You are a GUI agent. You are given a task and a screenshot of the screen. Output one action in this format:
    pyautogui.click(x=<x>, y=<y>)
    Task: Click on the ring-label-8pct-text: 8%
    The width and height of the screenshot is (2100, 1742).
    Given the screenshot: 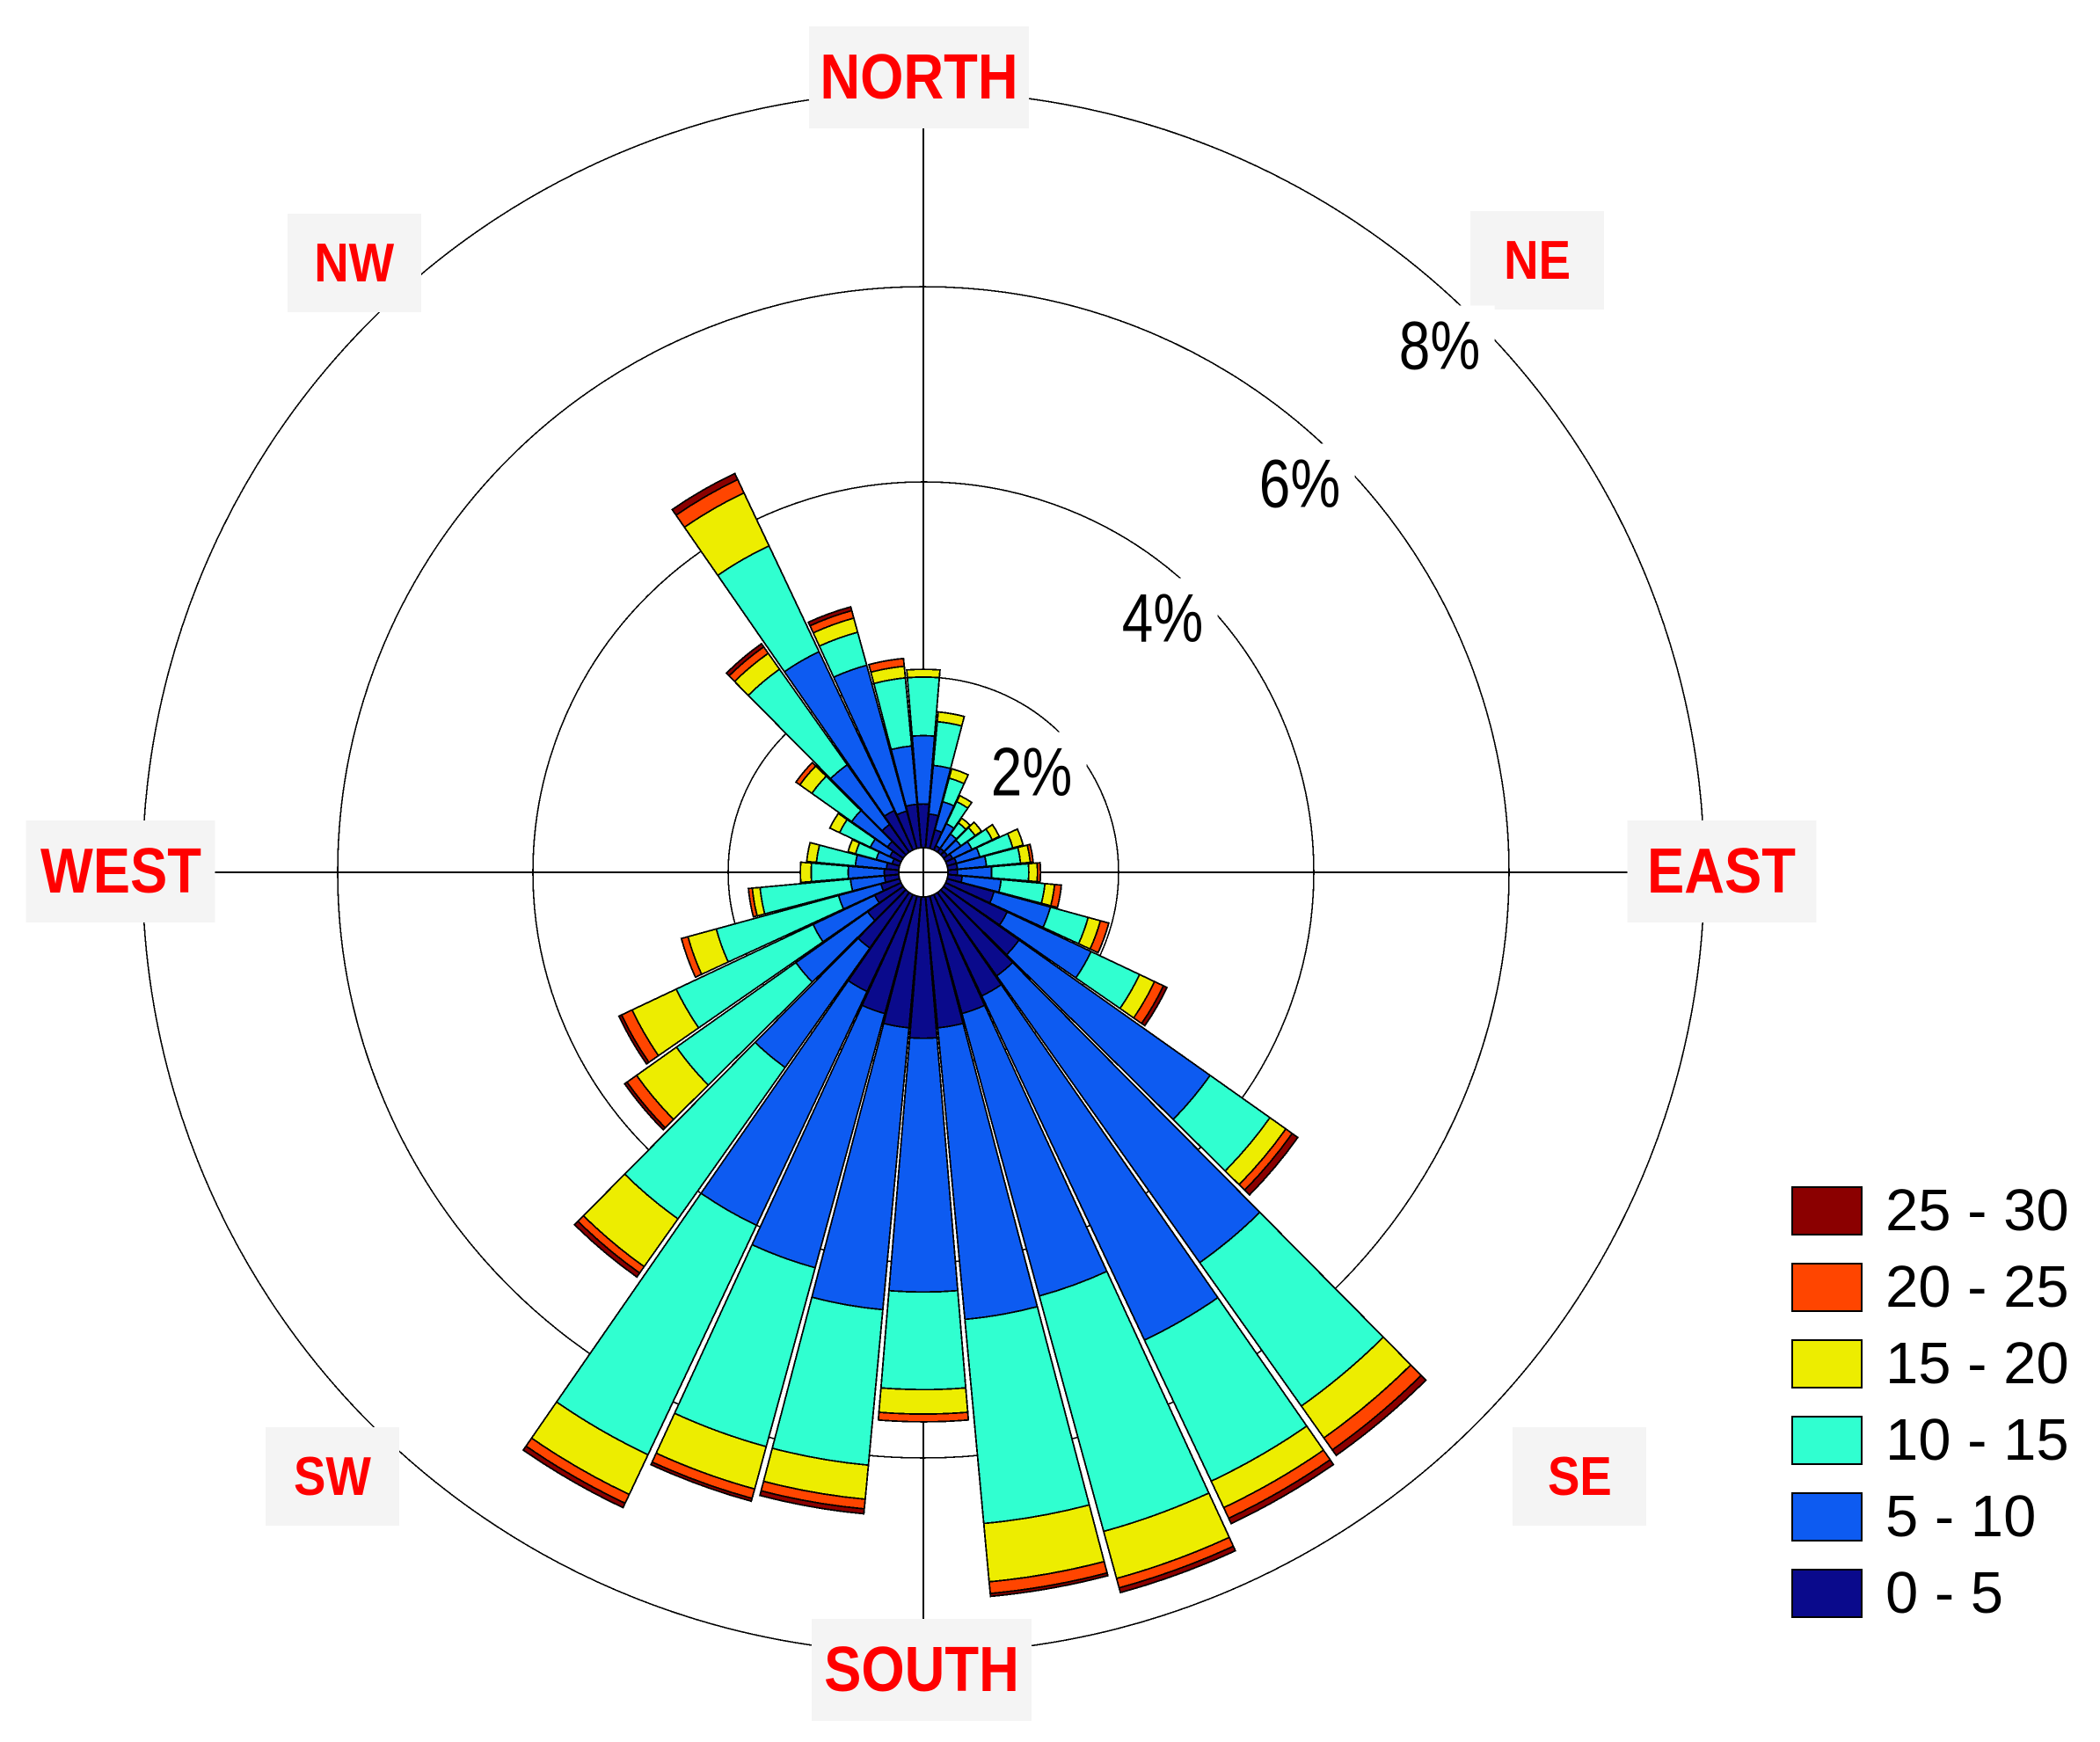 What is the action you would take?
    pyautogui.click(x=1440, y=345)
    